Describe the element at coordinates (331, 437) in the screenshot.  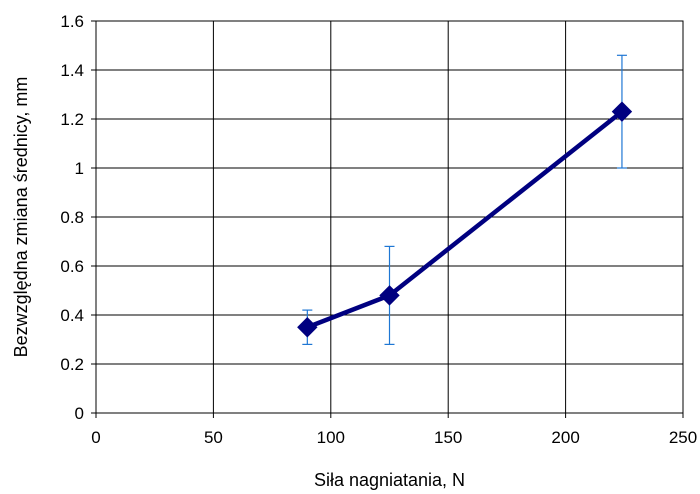
I see `x-tick-label: 100` at that location.